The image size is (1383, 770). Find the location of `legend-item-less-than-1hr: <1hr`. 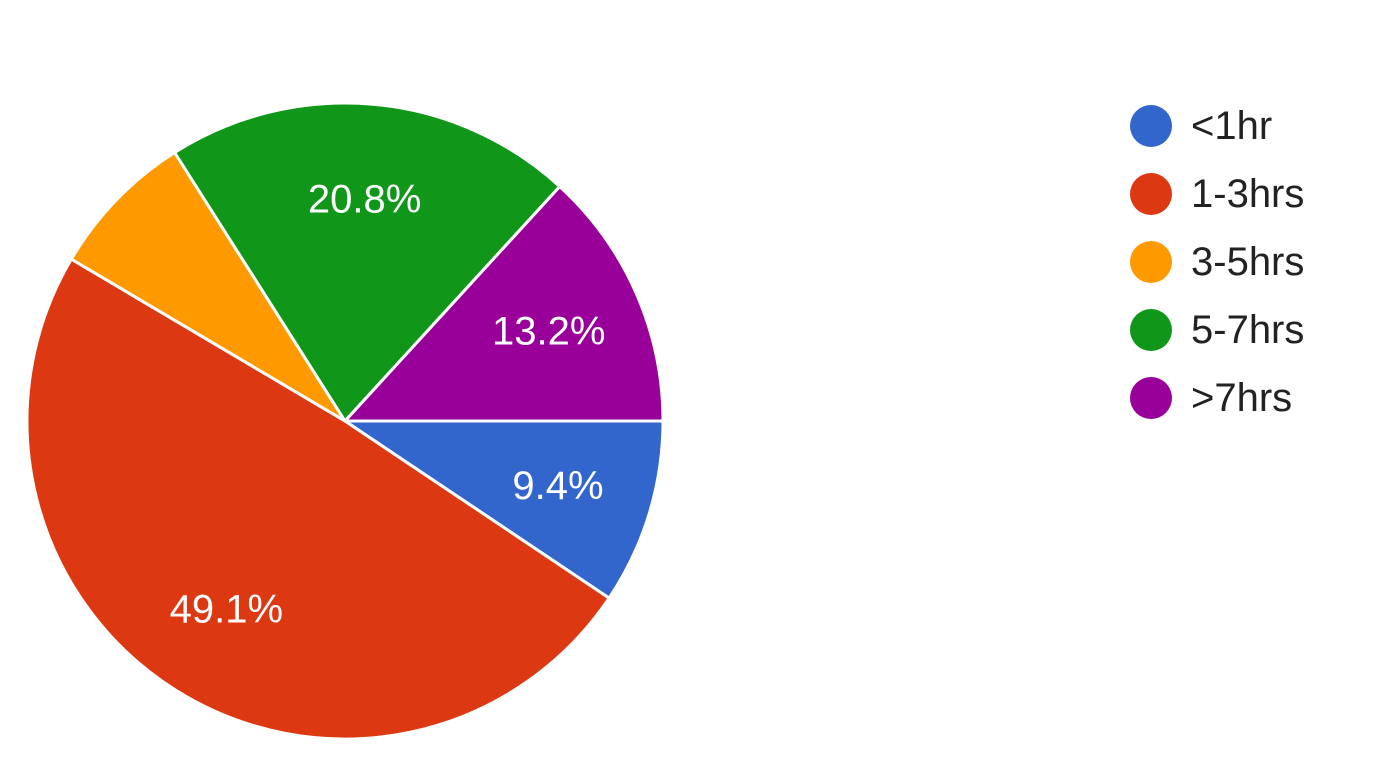

legend-item-less-than-1hr: <1hr is located at coordinates (1217, 126).